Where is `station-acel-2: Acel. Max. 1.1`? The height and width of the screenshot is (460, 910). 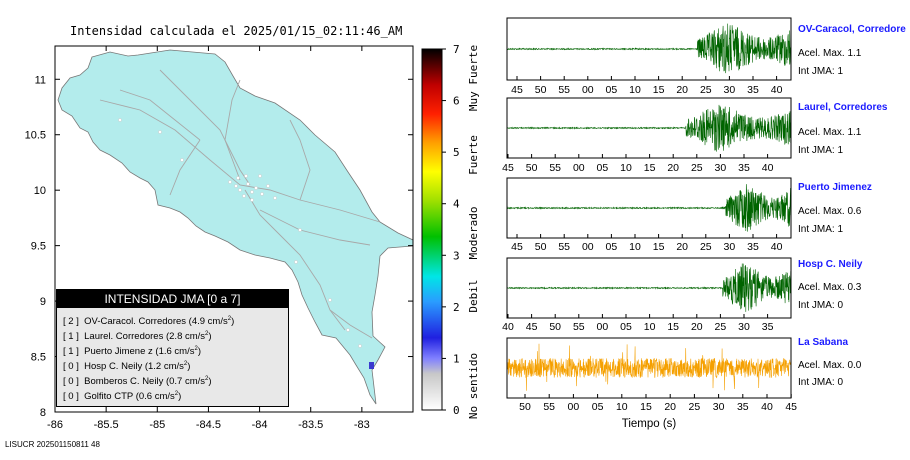 station-acel-2: Acel. Max. 1.1 is located at coordinates (830, 132).